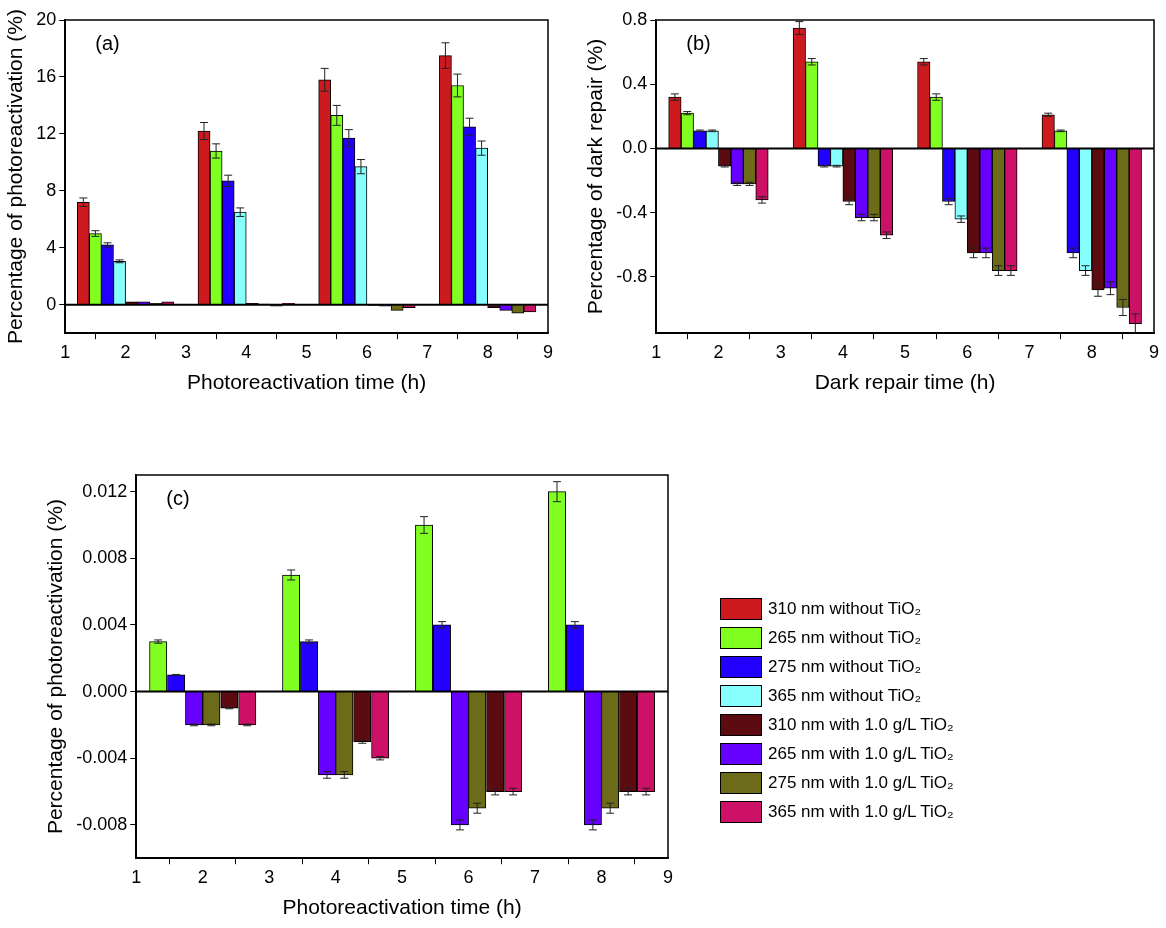  I want to click on legend-label: 310 nm without TiO₂, so click(845, 608).